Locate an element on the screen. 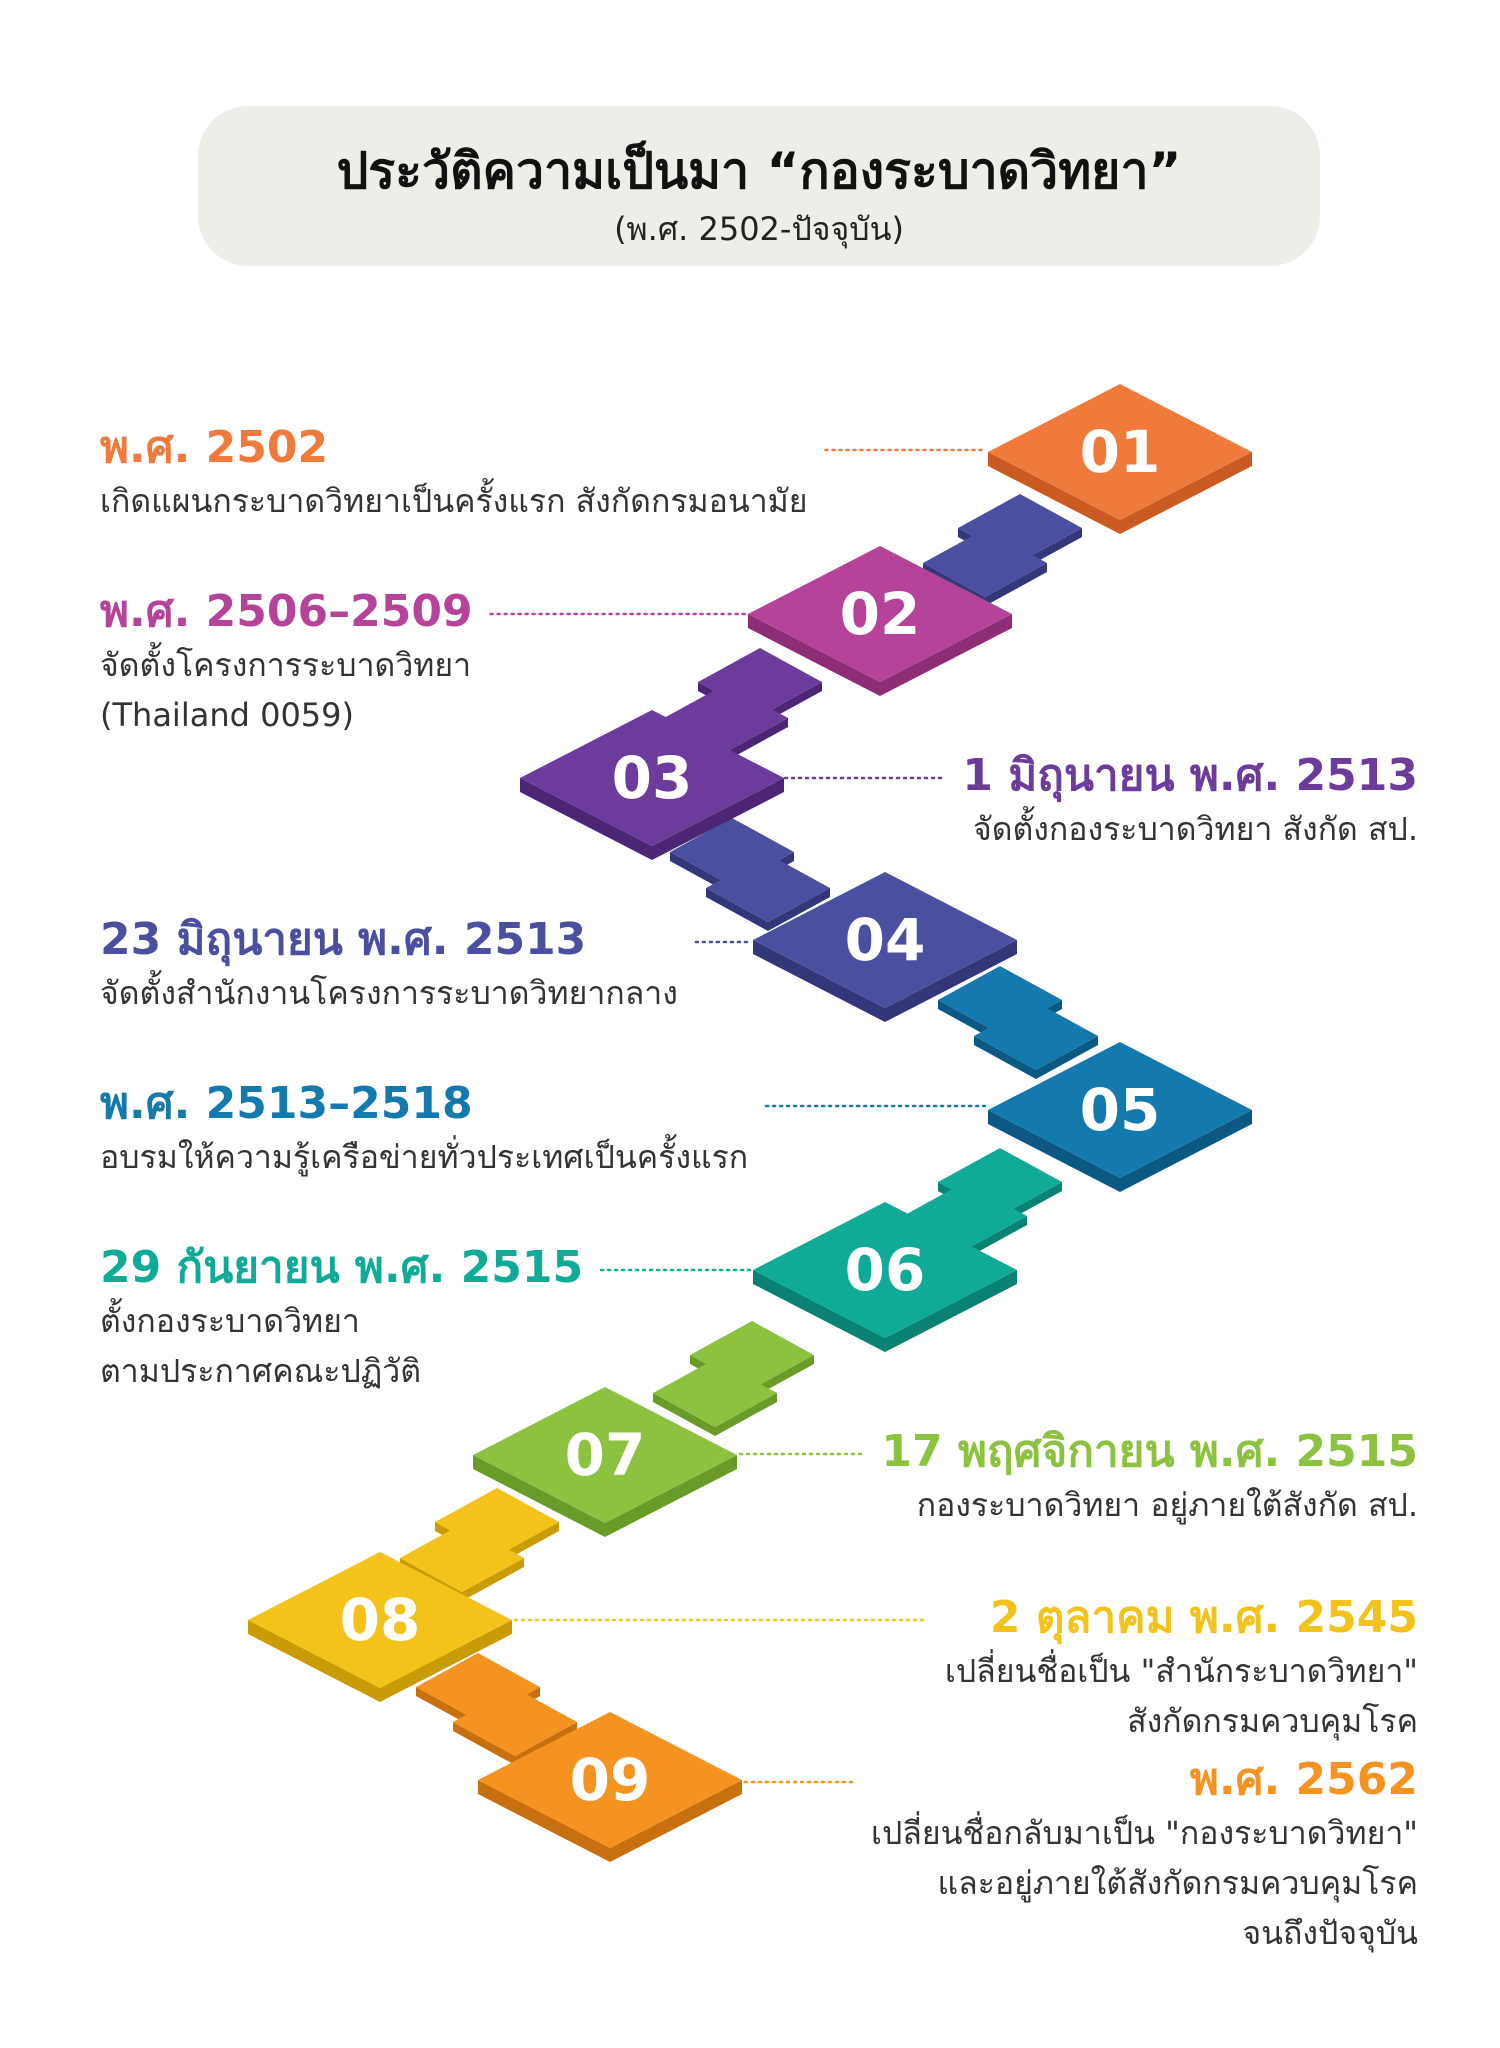  step-number: 03 is located at coordinates (652, 778).